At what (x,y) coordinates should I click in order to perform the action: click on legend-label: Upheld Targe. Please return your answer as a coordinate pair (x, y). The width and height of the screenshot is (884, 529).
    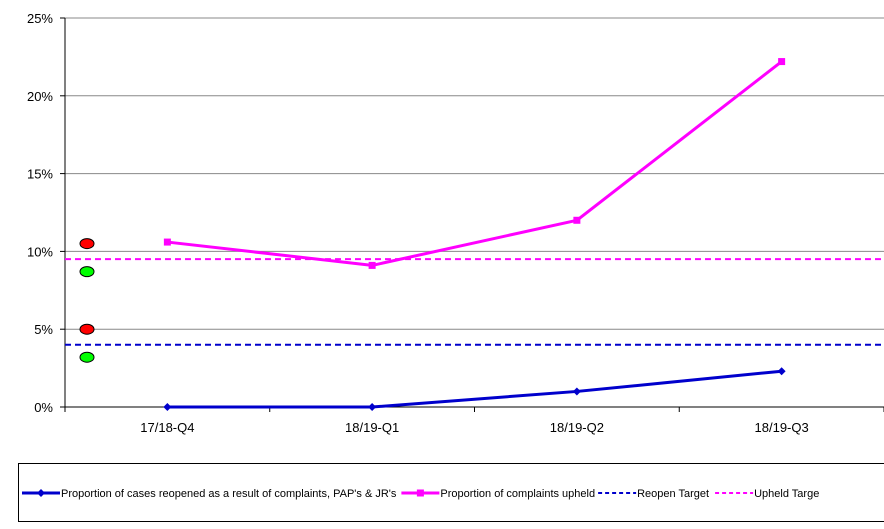
    Looking at the image, I should click on (786, 494).